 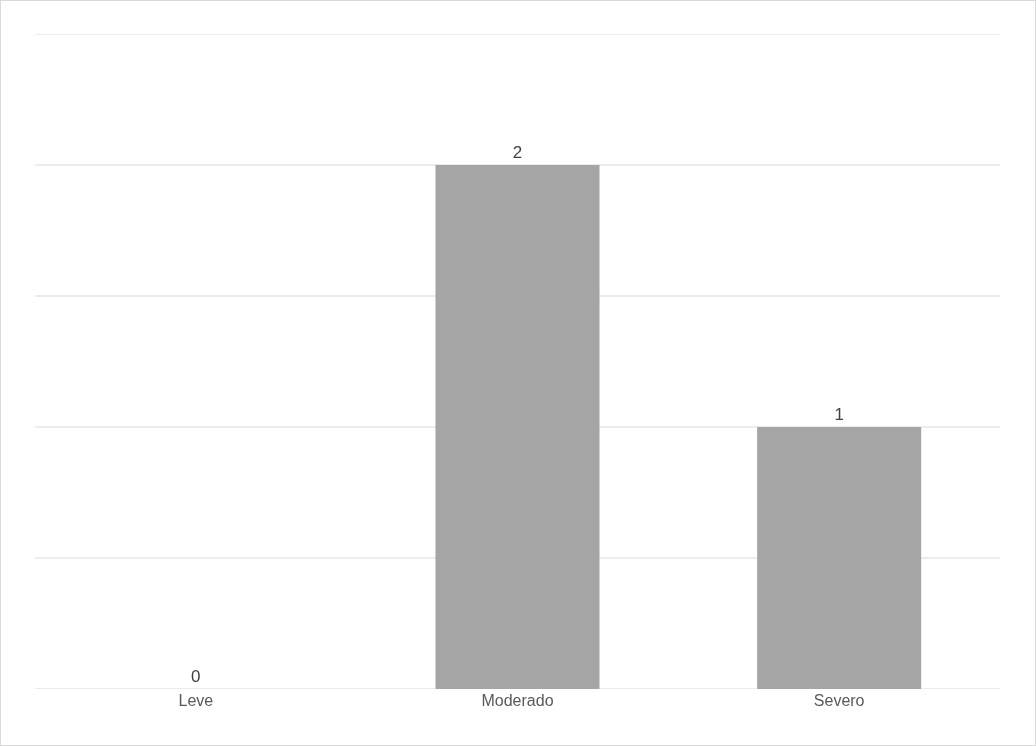 I want to click on data-label: 1, so click(x=839, y=414).